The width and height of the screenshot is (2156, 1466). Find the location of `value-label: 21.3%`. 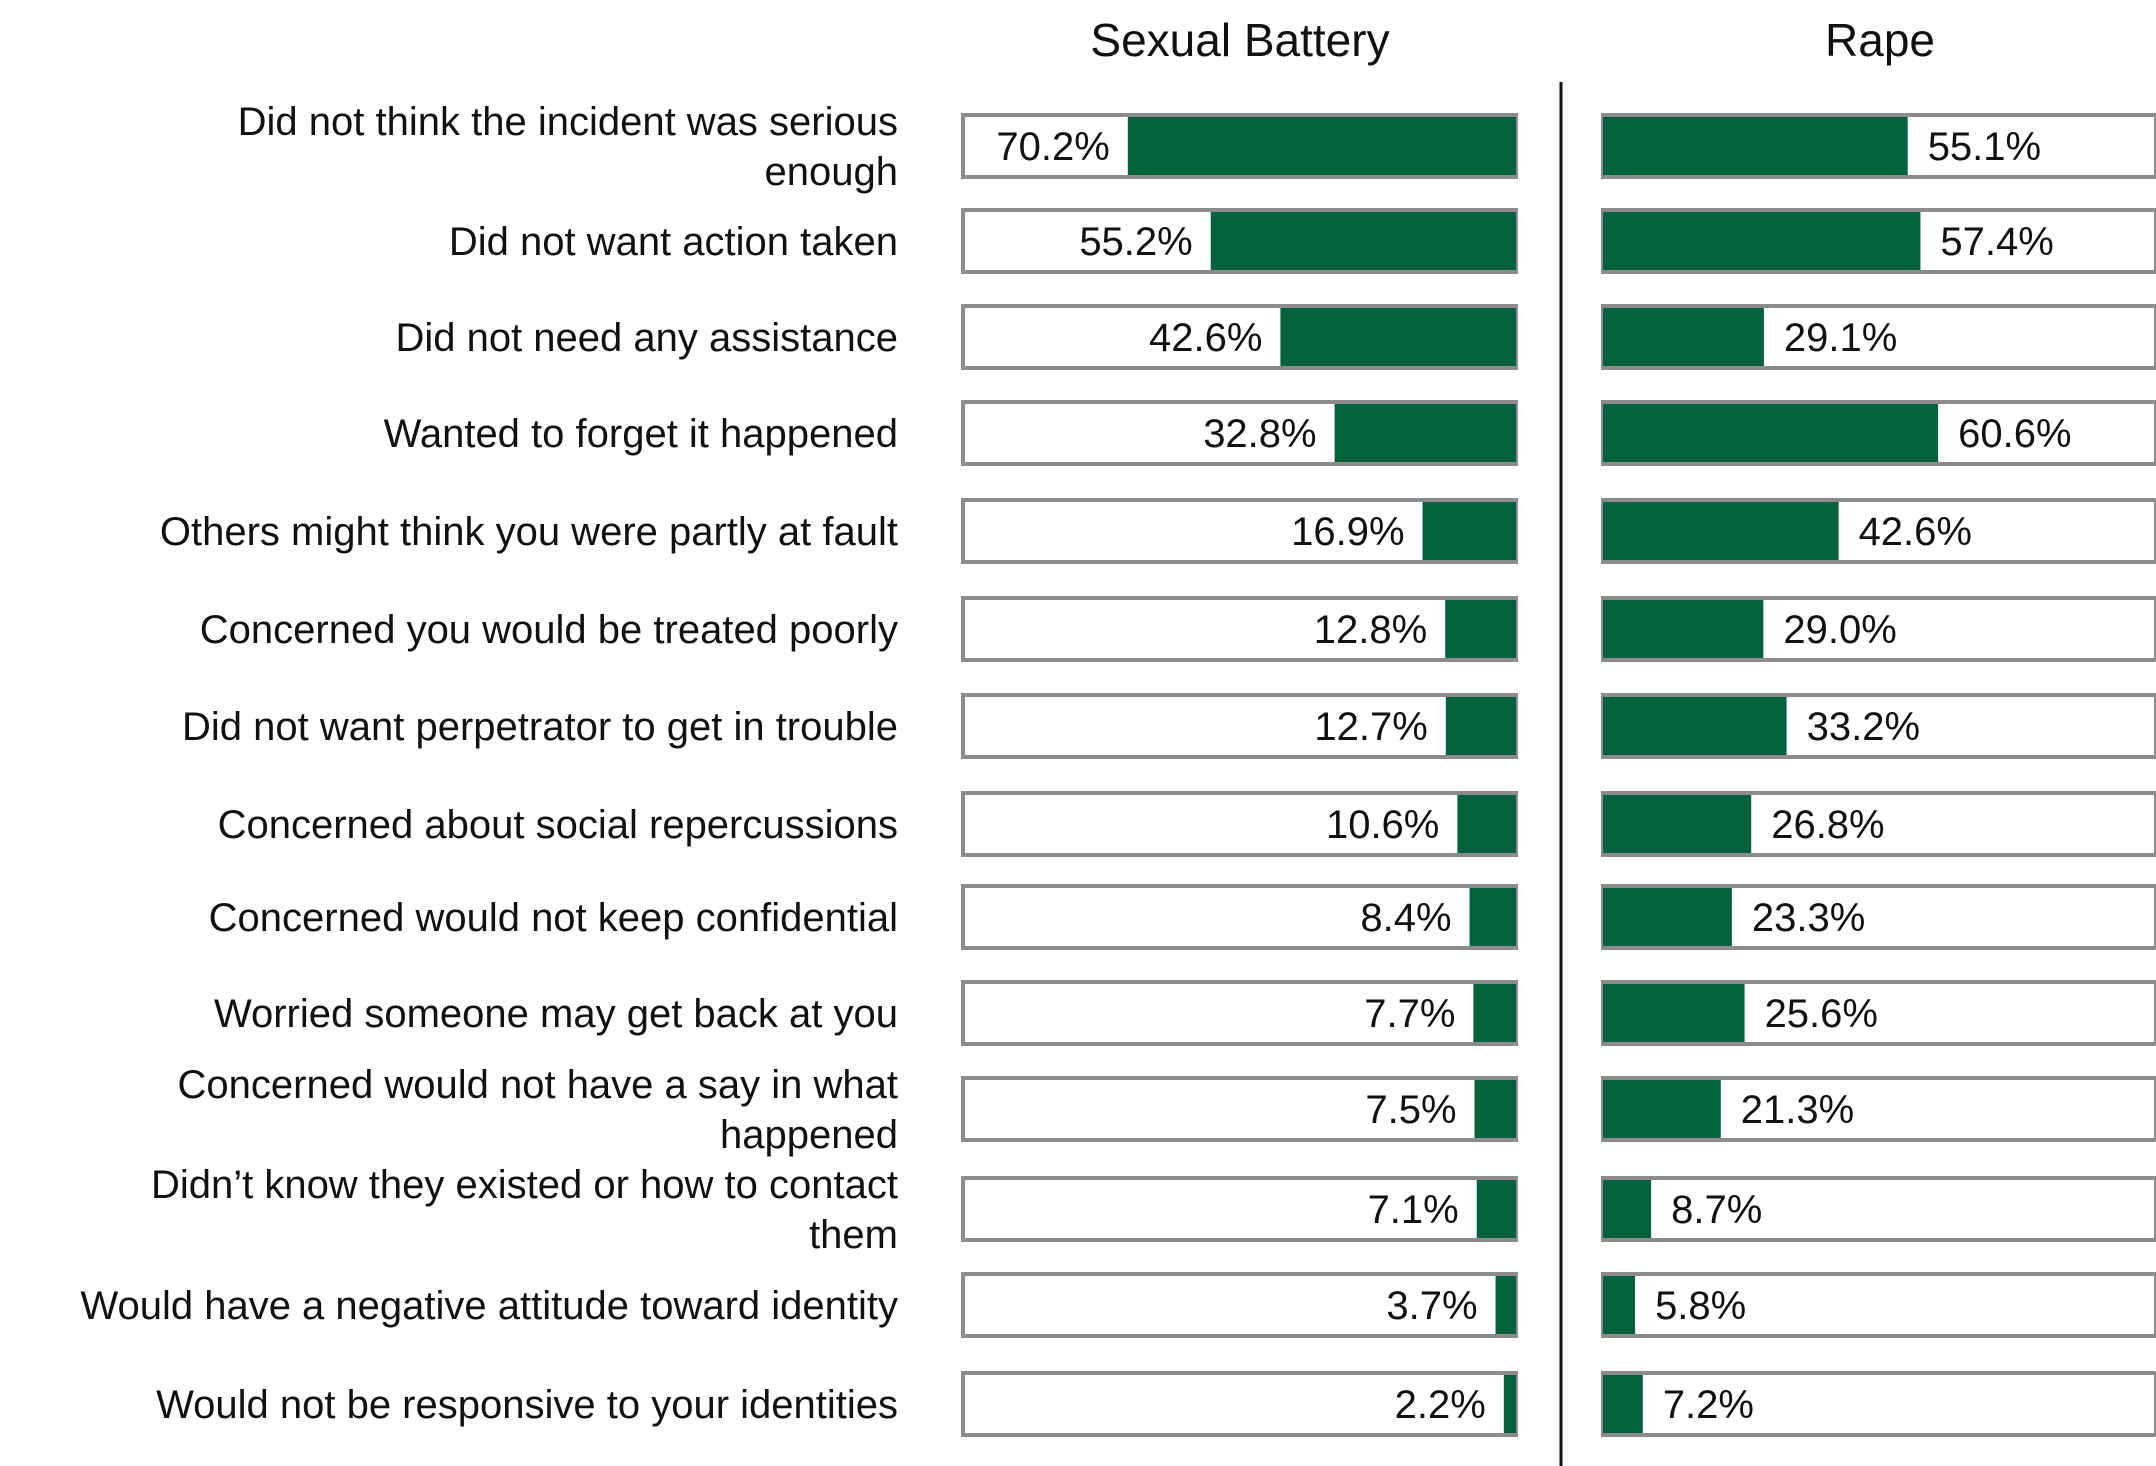

value-label: 21.3% is located at coordinates (1797, 1110).